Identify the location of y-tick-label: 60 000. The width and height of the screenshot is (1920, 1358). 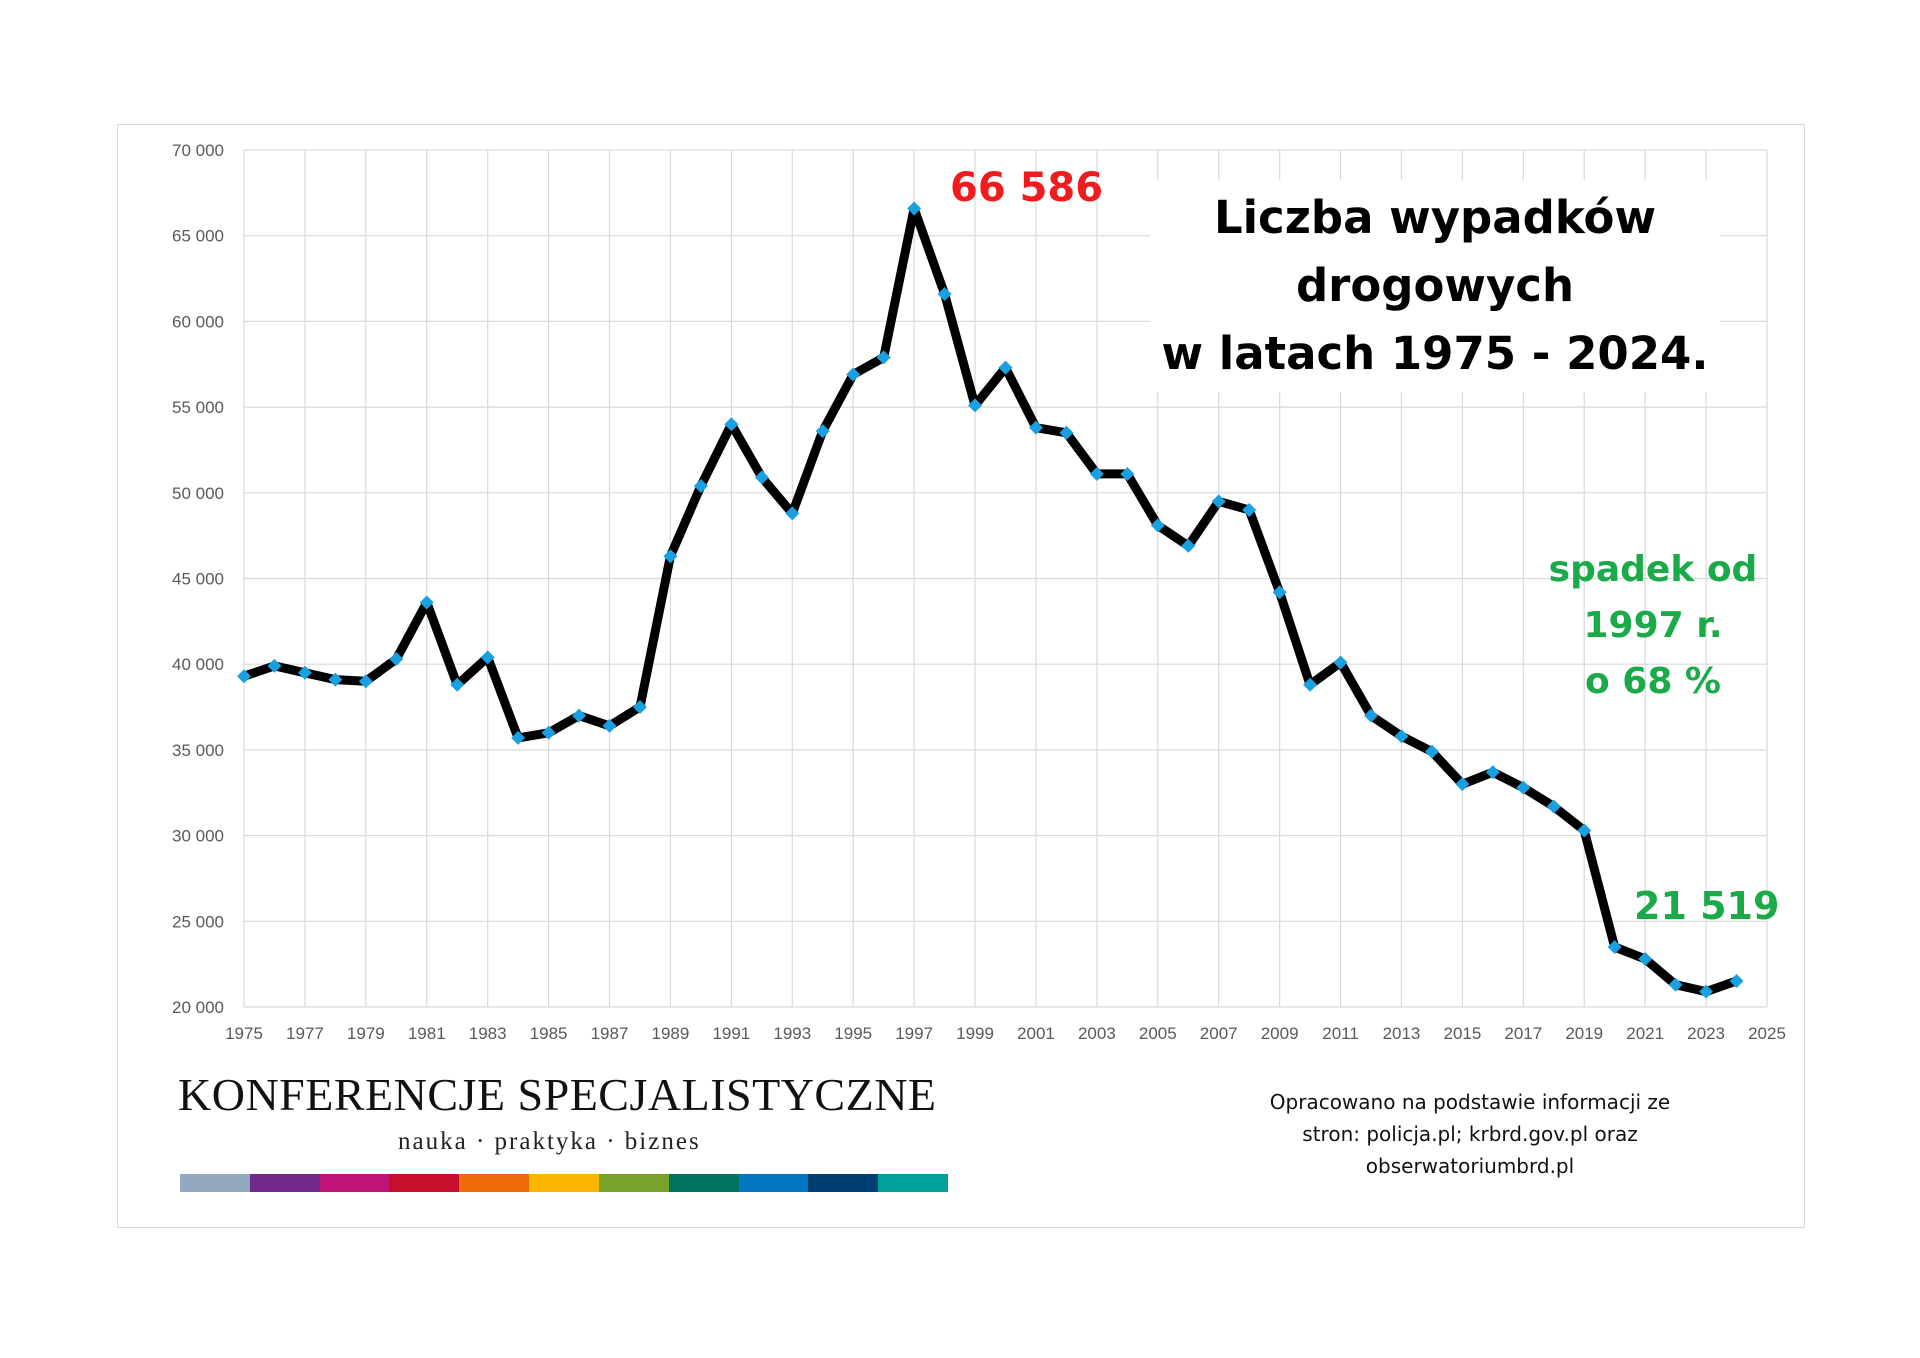
(198, 321).